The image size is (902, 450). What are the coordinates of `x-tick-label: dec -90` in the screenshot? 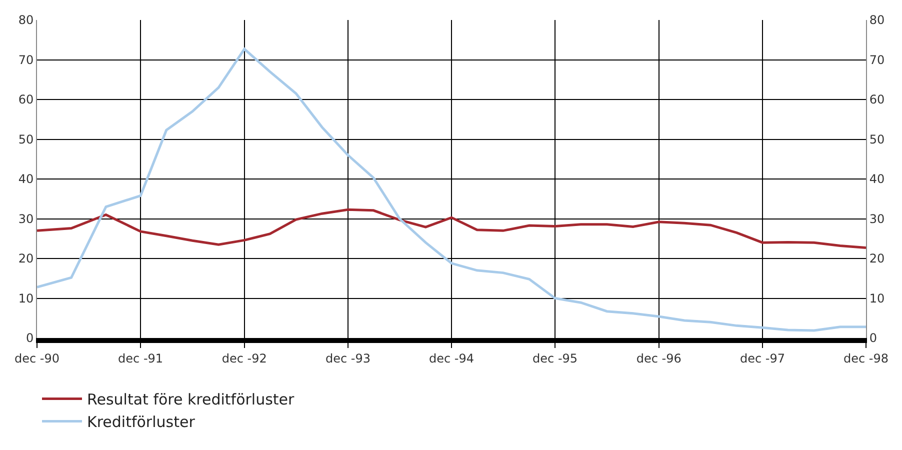 It's located at (37, 358).